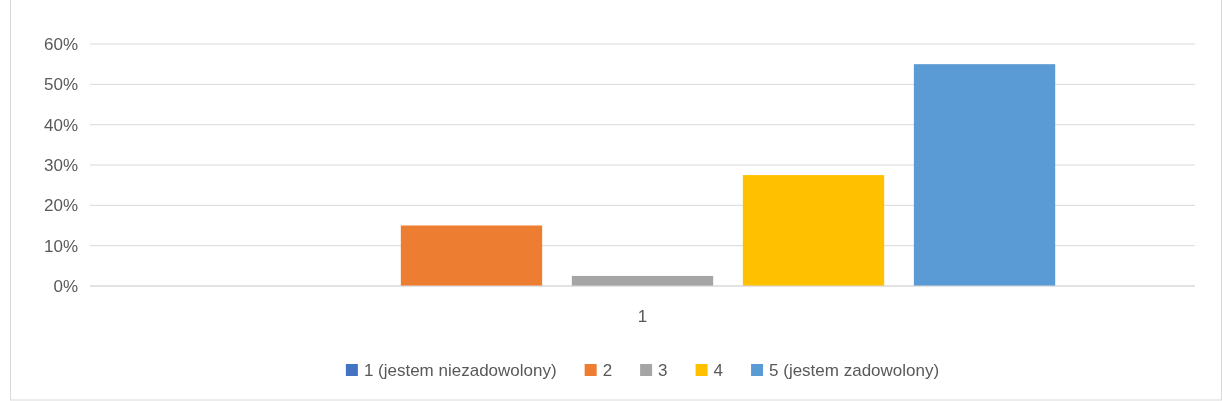  What do you see at coordinates (60, 44) in the screenshot?
I see `y-tick-label: 60%` at bounding box center [60, 44].